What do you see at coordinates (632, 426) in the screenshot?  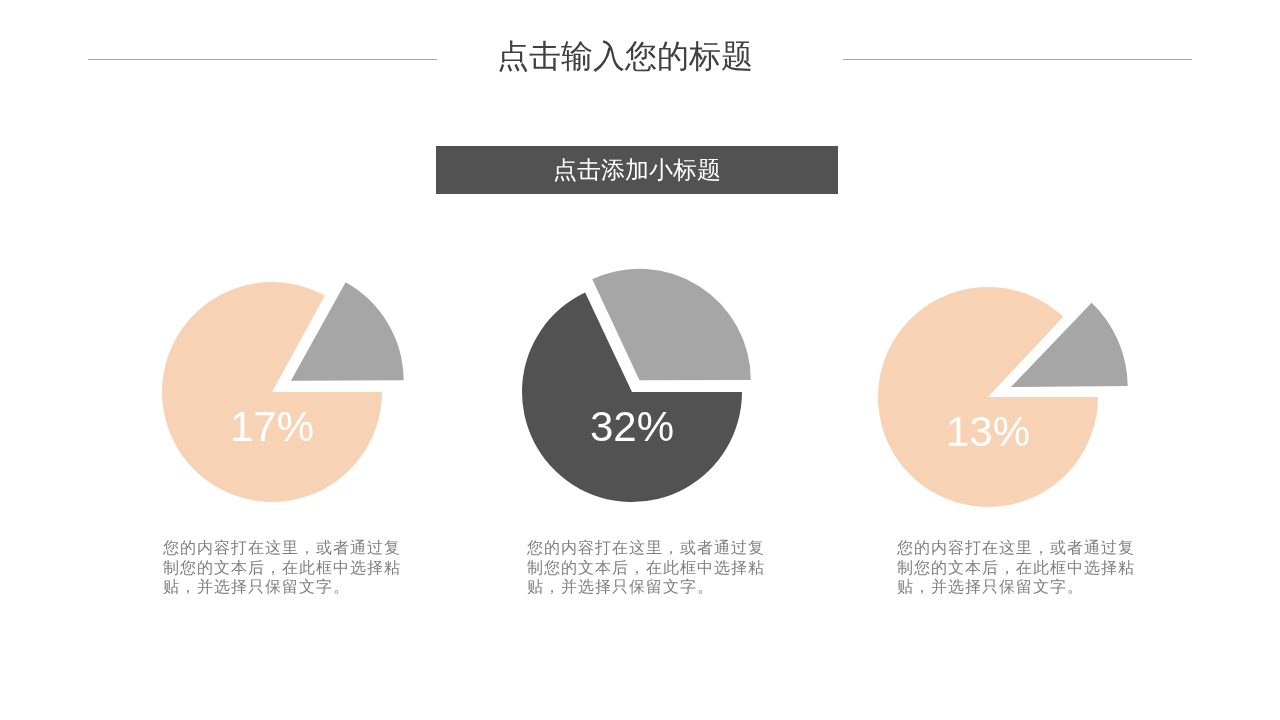 I see `text: 32%` at bounding box center [632, 426].